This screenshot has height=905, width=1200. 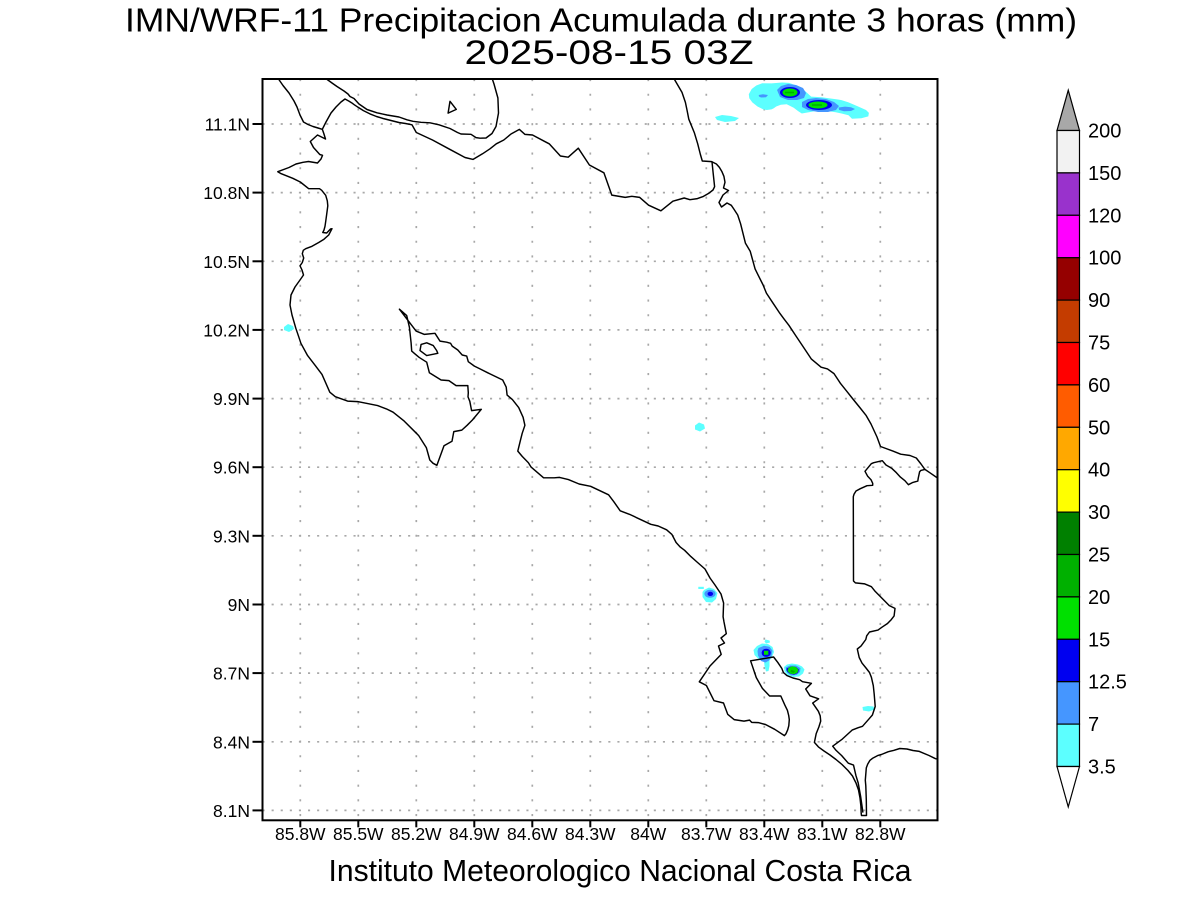 What do you see at coordinates (231, 468) in the screenshot?
I see `svg-text: 9.6N` at bounding box center [231, 468].